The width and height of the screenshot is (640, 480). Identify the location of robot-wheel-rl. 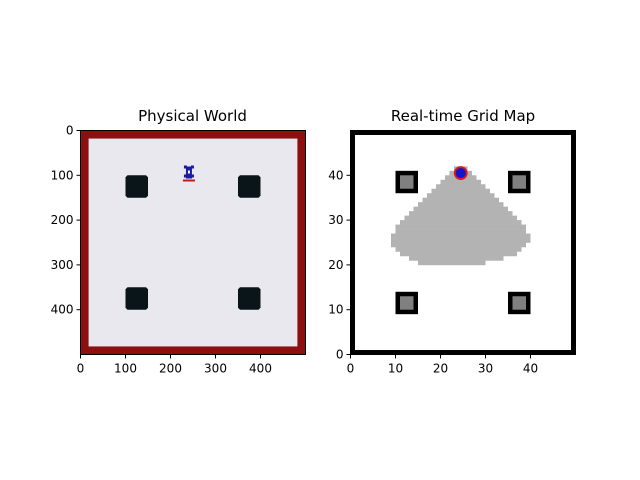
(185, 176).